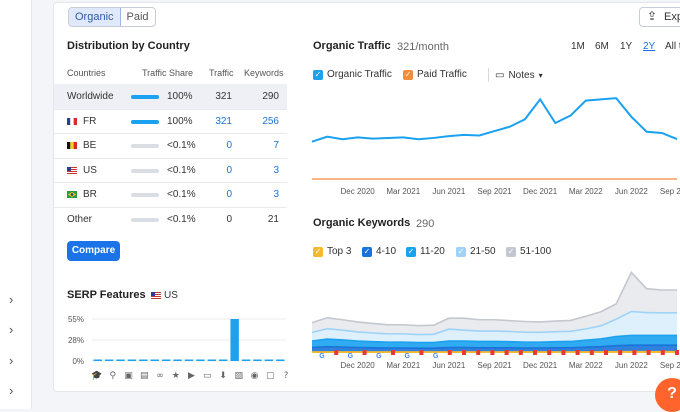 This screenshot has height=412, width=680. What do you see at coordinates (494, 191) in the screenshot?
I see `x-tick-label: Sep 2021` at bounding box center [494, 191].